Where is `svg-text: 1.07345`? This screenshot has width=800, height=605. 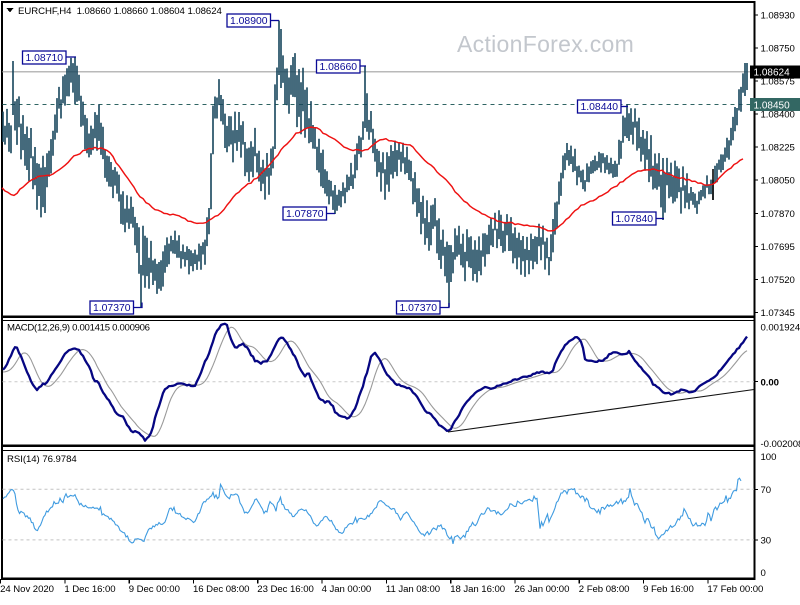
svg-text: 1.07345 is located at coordinates (778, 313).